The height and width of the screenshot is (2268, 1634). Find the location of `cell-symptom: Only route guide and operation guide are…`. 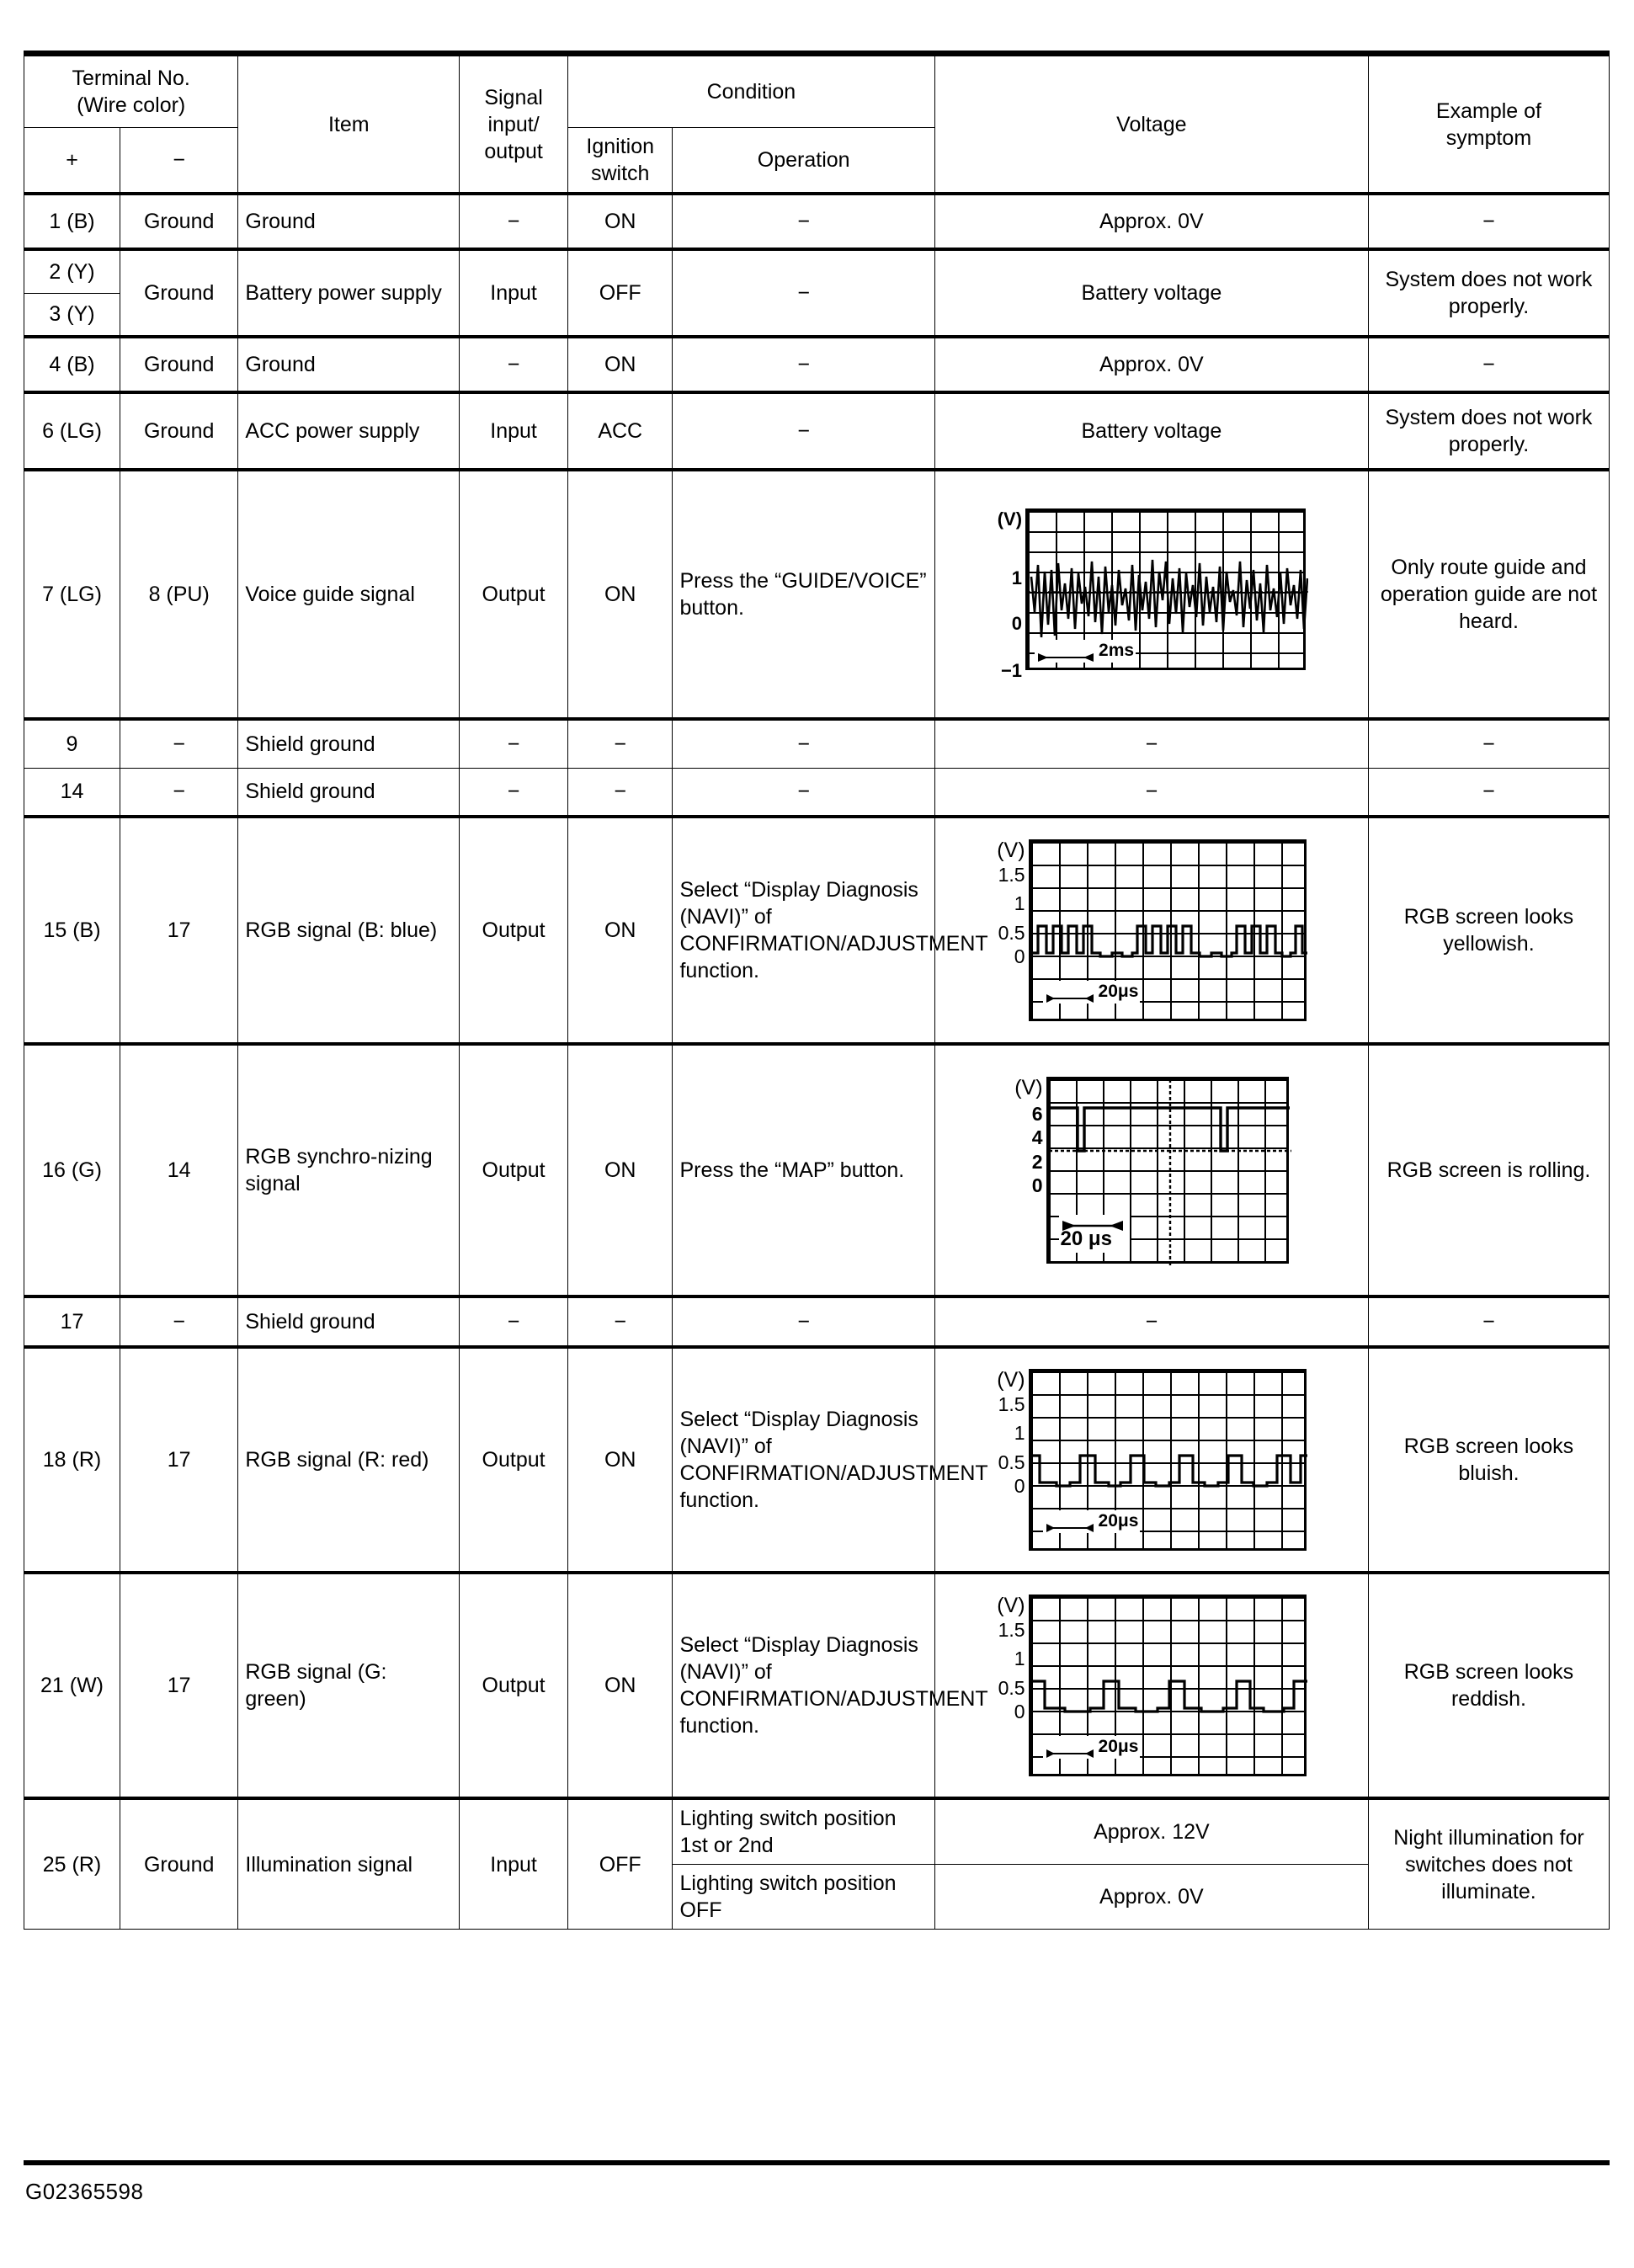

cell-symptom: Only route guide and operation guide are… is located at coordinates (1489, 594).